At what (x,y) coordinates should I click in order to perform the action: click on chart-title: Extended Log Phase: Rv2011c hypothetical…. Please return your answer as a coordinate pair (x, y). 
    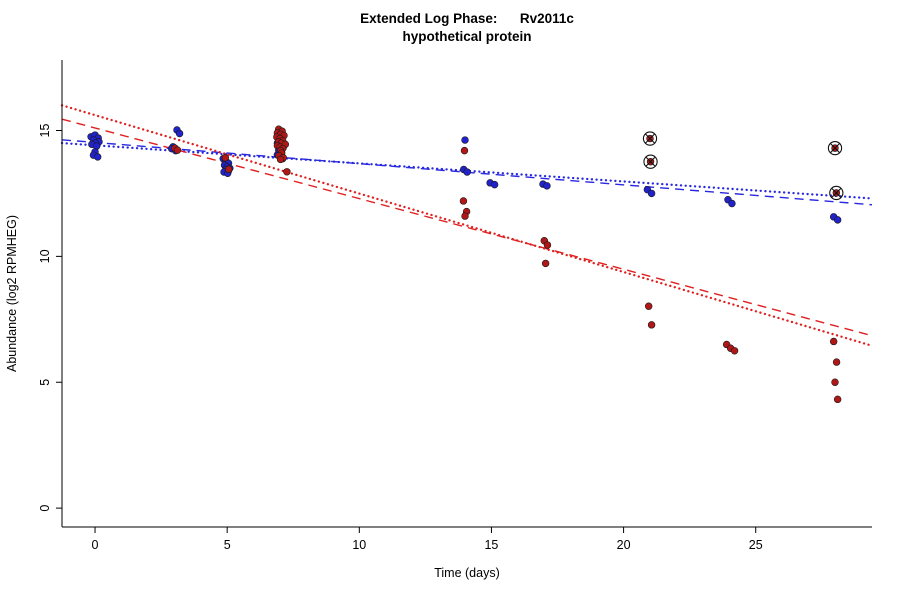
    Looking at the image, I should click on (467, 28).